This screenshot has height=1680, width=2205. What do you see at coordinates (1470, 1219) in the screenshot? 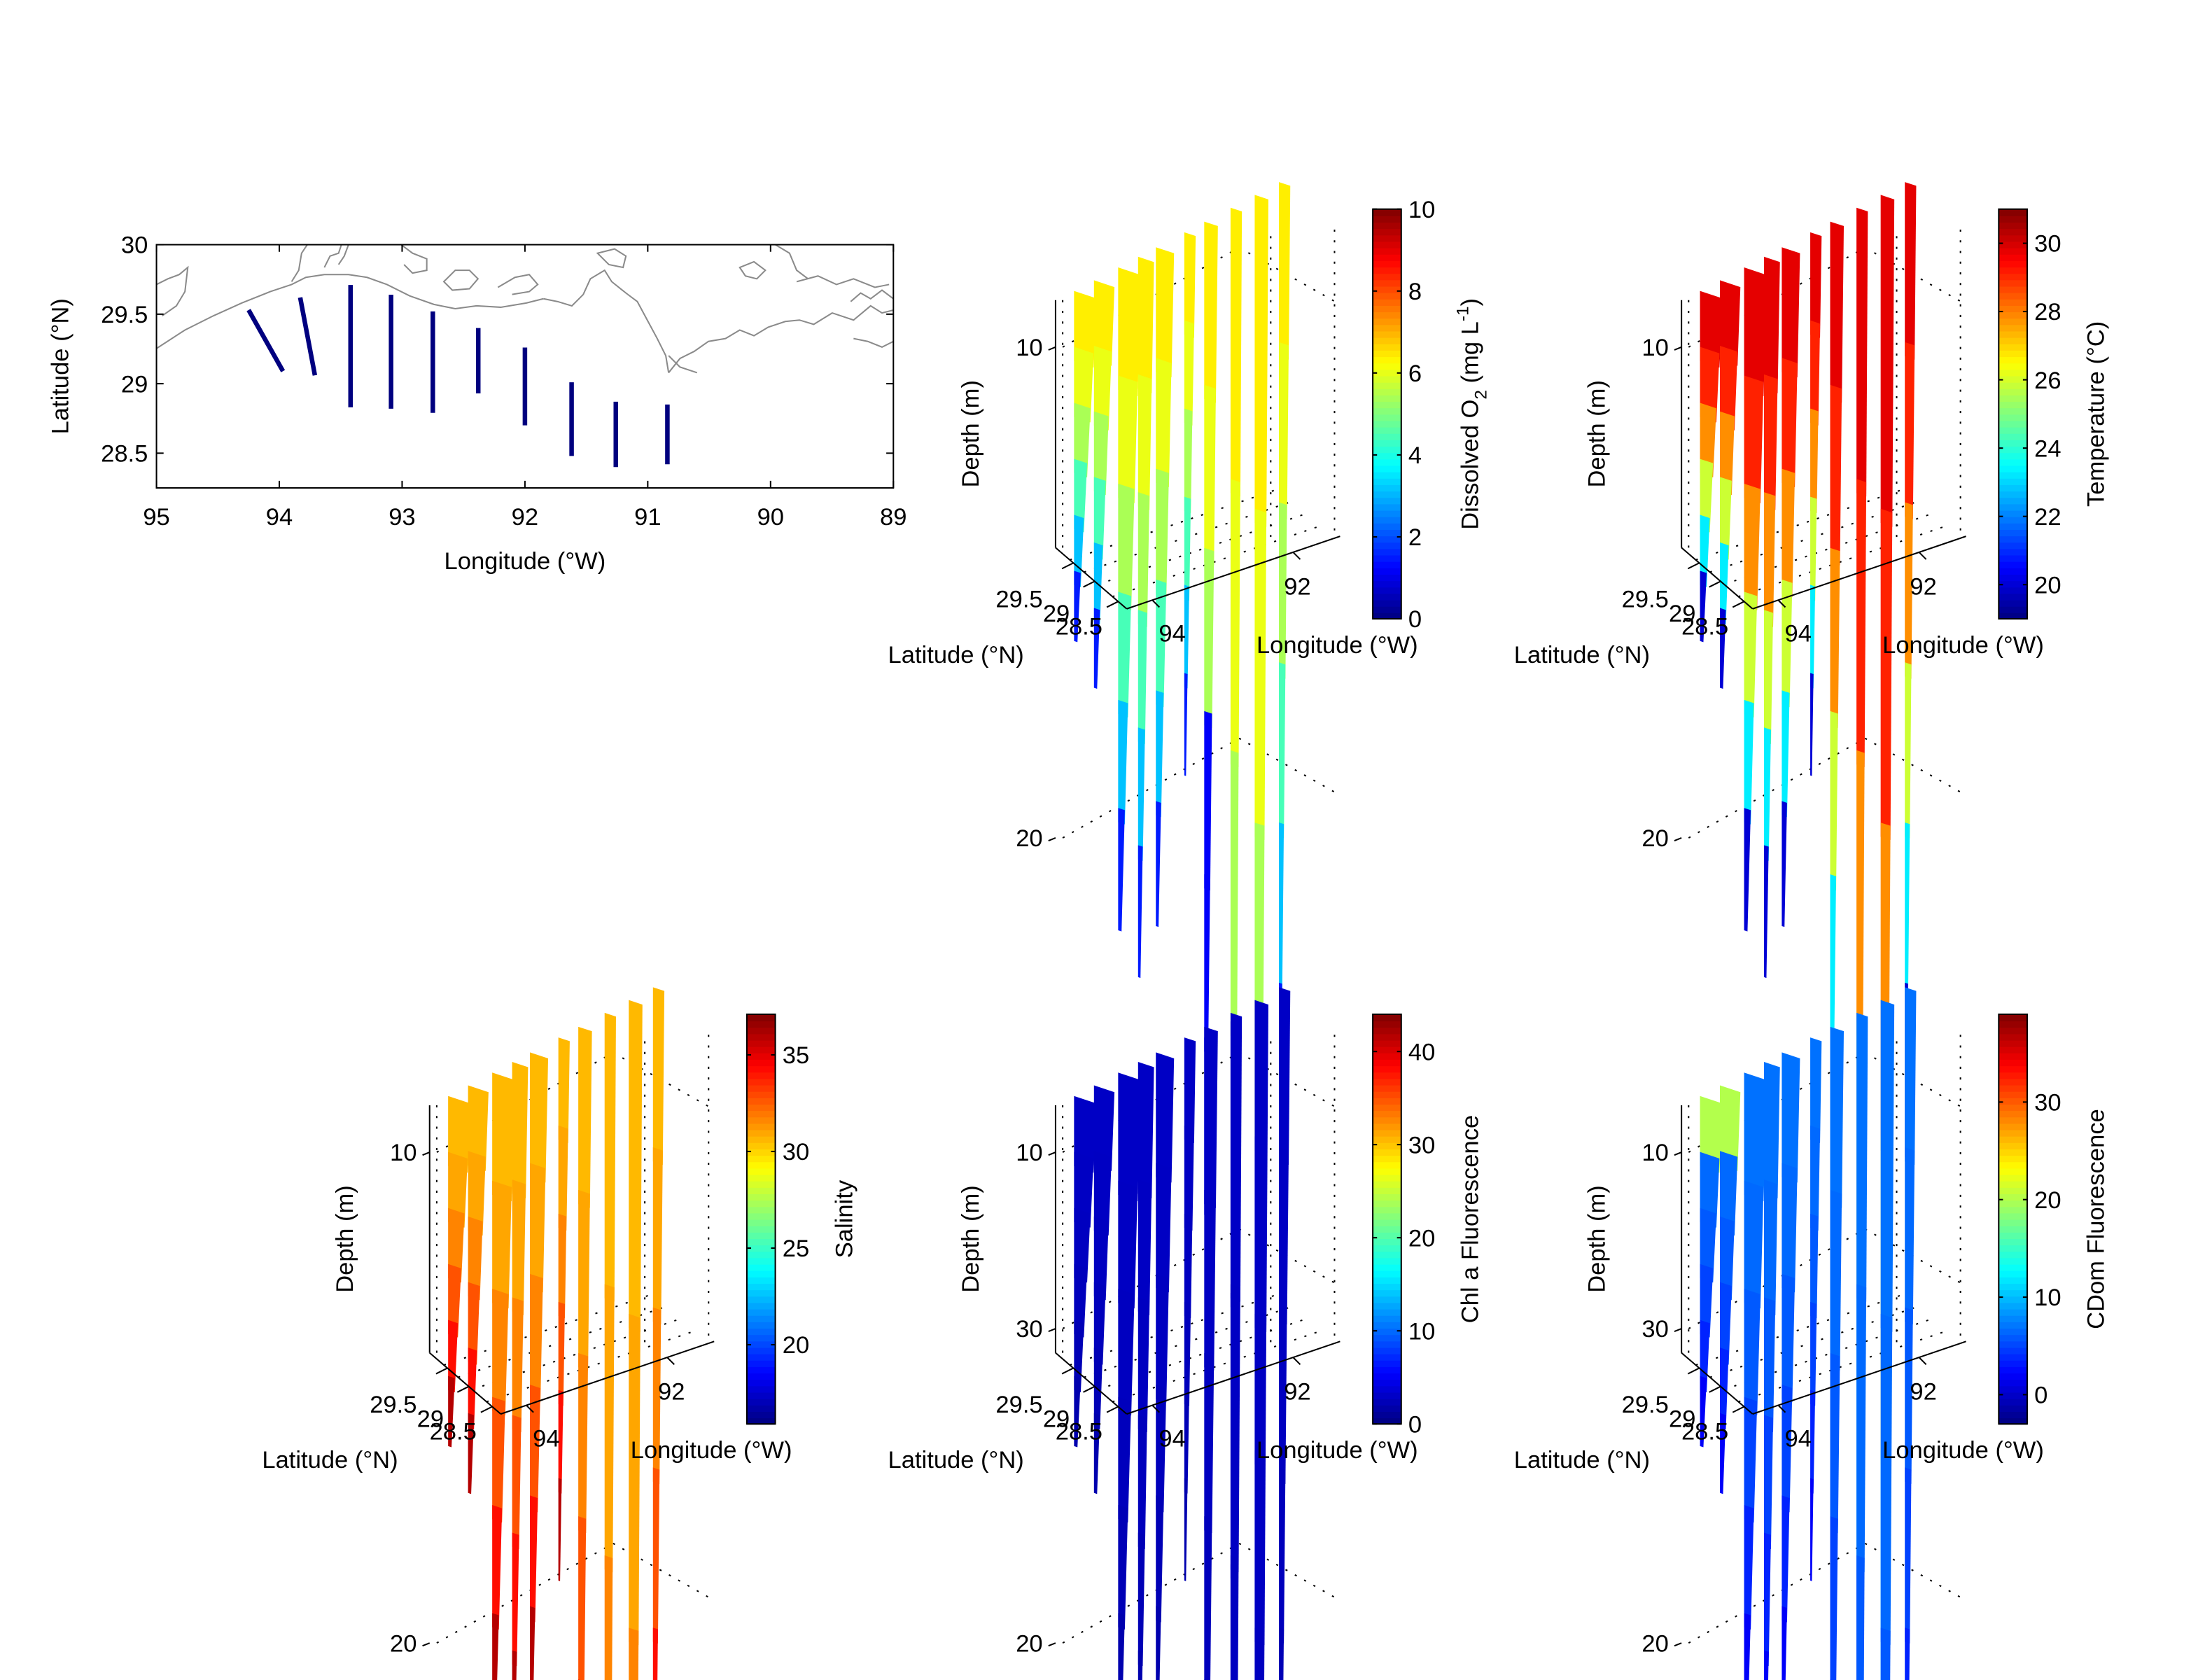
I see `colorbar-label: Chl a Fluorescence` at bounding box center [1470, 1219].